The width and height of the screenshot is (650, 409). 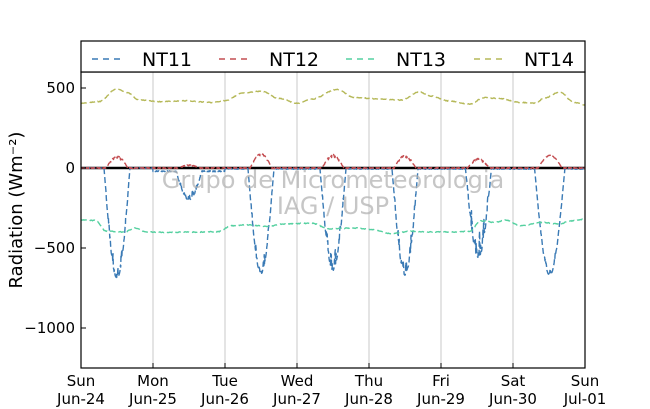 What do you see at coordinates (16, 210) in the screenshot?
I see `y-axis-title: Radiation (Wm⁻²)` at bounding box center [16, 210].